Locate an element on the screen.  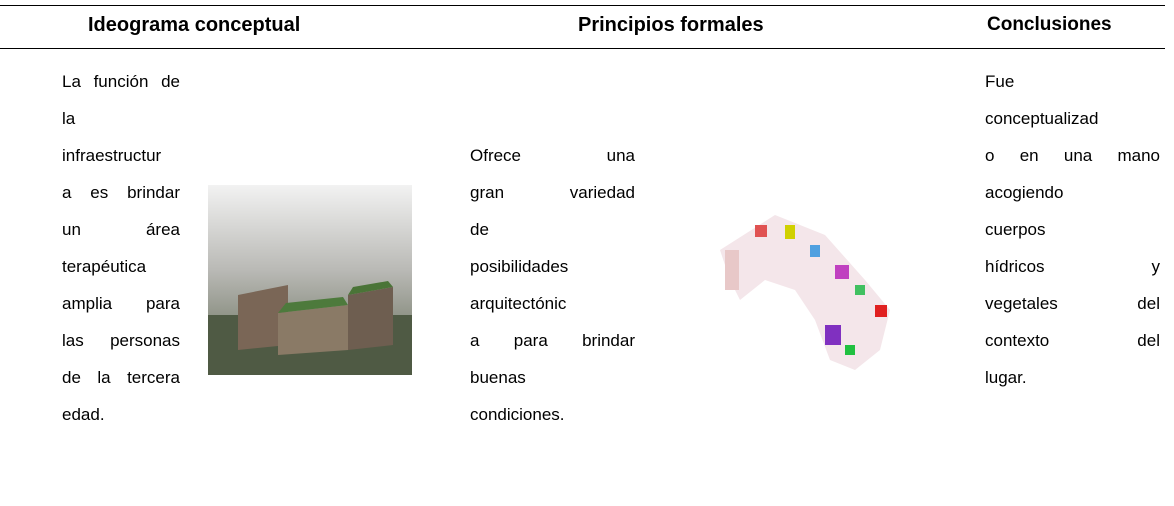
header-rule is located at coordinates (582, 48).